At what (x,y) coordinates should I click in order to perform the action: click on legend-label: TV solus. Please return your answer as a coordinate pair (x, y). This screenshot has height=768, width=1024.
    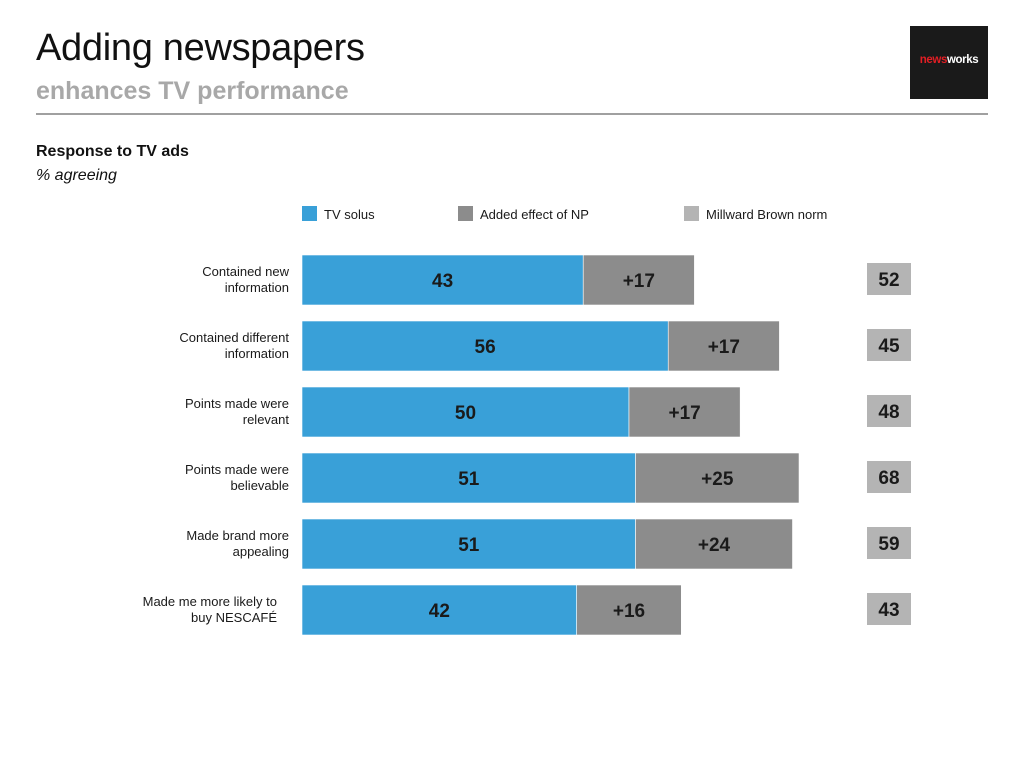
    Looking at the image, I should click on (349, 214).